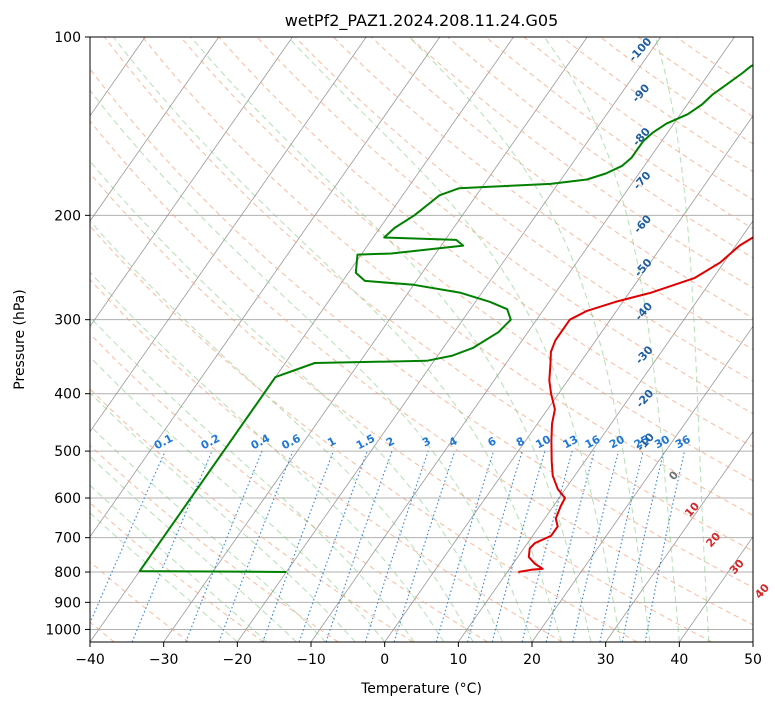 The height and width of the screenshot is (708, 775). What do you see at coordinates (67, 334) in the screenshot?
I see `y-axis-ticks: 100 200 300 400 500 600 700 800 900 1000` at bounding box center [67, 334].